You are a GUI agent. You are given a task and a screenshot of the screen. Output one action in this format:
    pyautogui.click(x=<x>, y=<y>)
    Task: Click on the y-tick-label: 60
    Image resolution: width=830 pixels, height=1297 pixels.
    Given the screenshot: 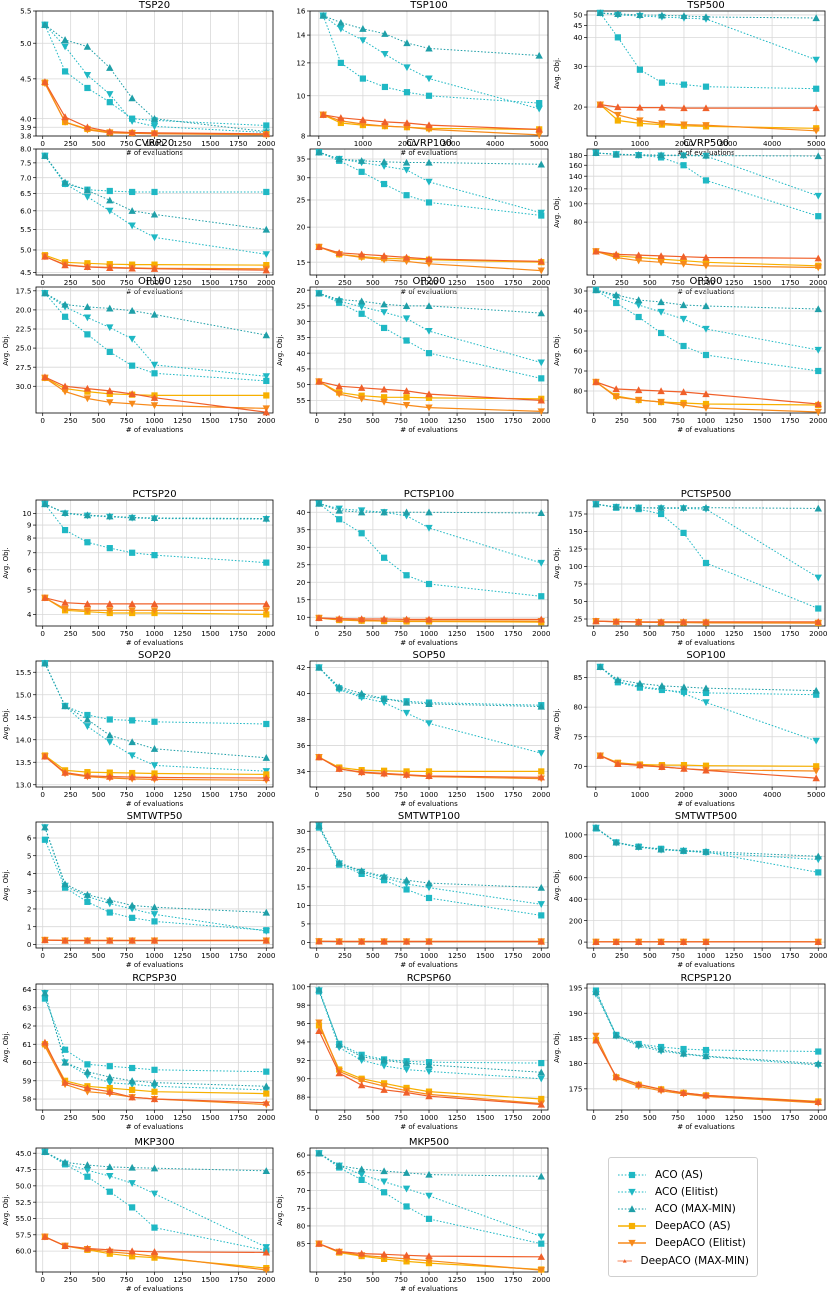 What is the action you would take?
    pyautogui.click(x=301, y=1155)
    